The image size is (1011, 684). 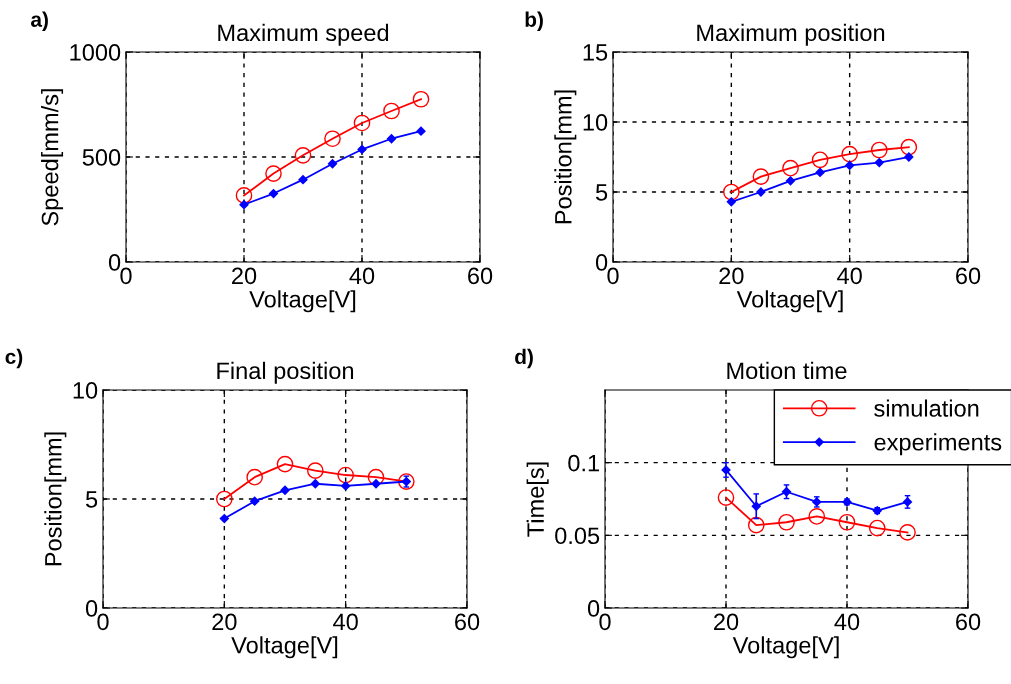 What do you see at coordinates (524, 358) in the screenshot?
I see `text: d)` at bounding box center [524, 358].